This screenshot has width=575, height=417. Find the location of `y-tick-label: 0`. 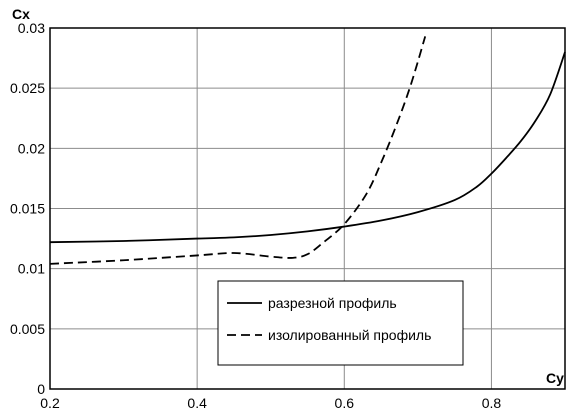

y-tick-label: 0 is located at coordinates (41, 389).